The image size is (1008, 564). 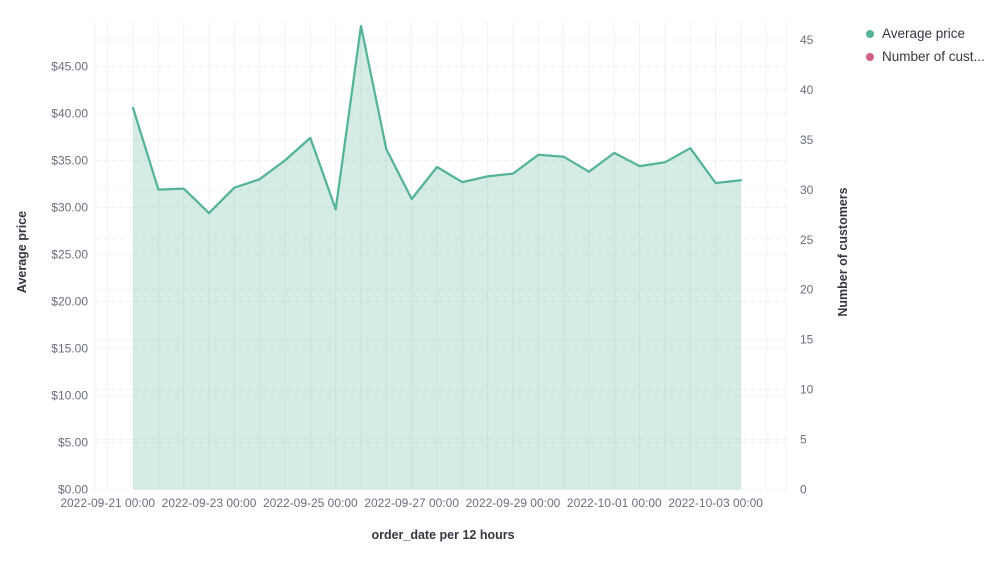 What do you see at coordinates (803, 440) in the screenshot?
I see `right-axis-tick-label: 5` at bounding box center [803, 440].